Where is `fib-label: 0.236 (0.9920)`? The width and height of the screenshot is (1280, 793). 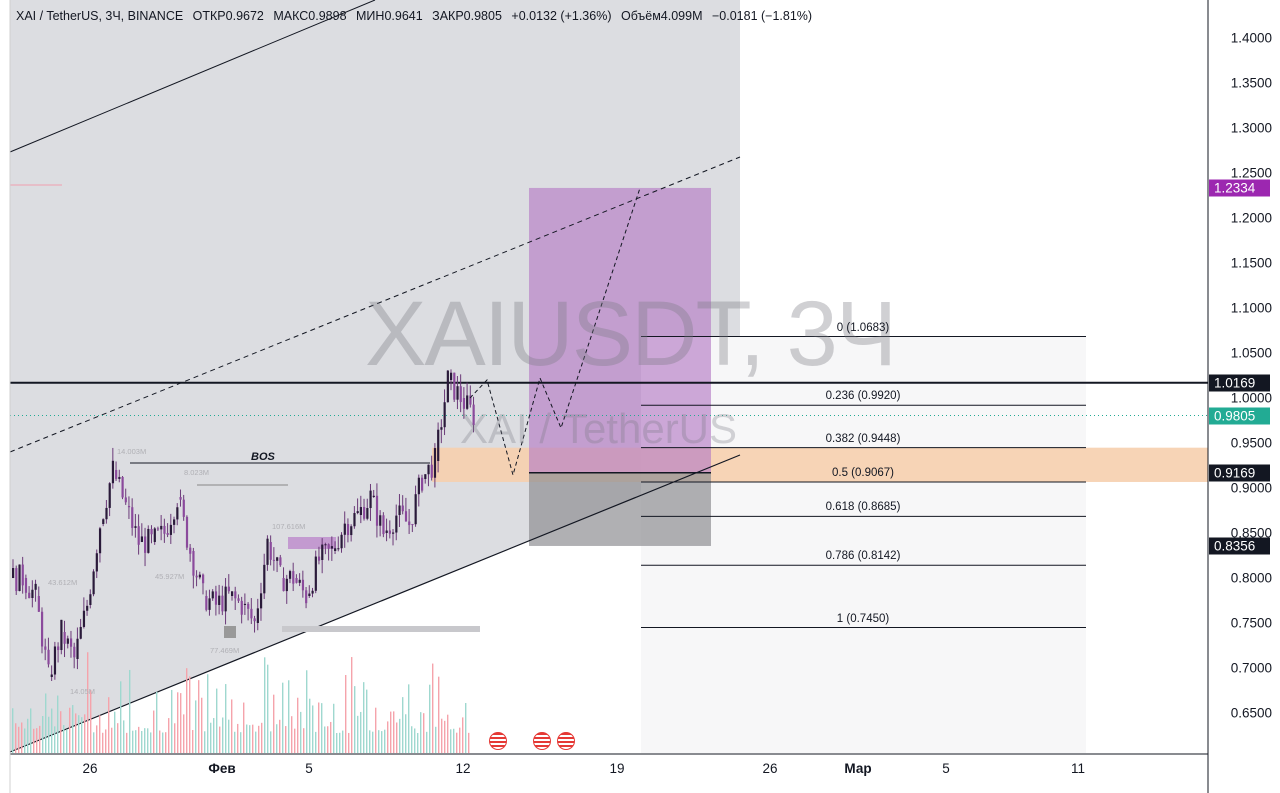 fib-label: 0.236 (0.9920) is located at coordinates (863, 396).